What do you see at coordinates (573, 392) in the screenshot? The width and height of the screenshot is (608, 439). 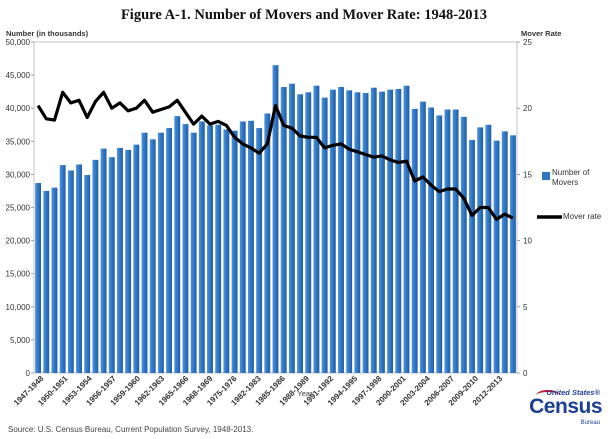 I see `logo-top-text: United States®` at bounding box center [573, 392].